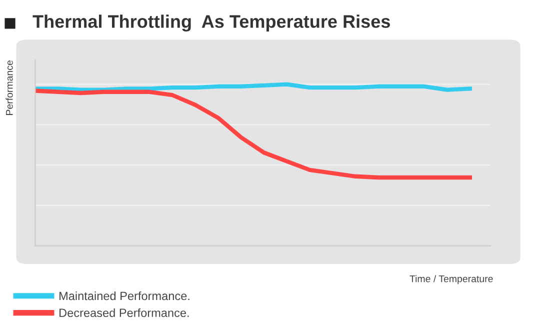 Image resolution: width=542 pixels, height=330 pixels. What do you see at coordinates (211, 23) in the screenshot?
I see `chart-title: Thermal Throttling As Temperature Rises` at bounding box center [211, 23].